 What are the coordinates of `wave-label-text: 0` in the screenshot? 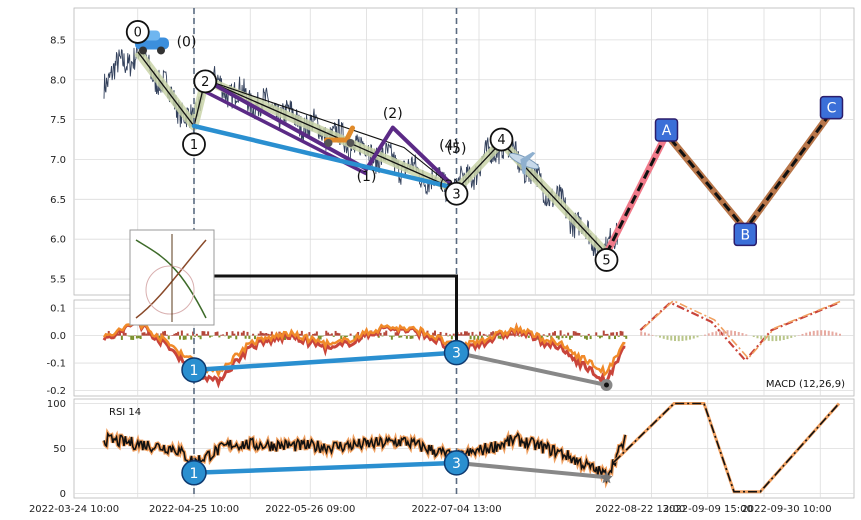 It's located at (138, 32).